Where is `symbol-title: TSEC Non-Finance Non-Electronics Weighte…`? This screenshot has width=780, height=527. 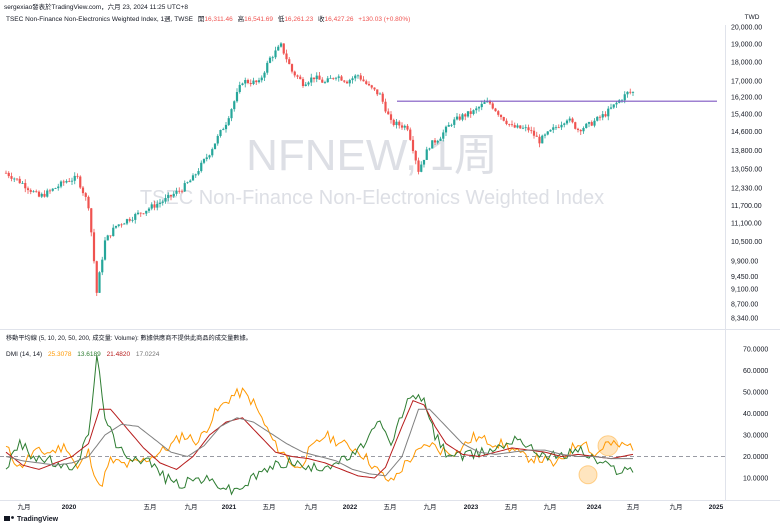 symbol-title: TSEC Non-Finance Non-Electronics Weighte… is located at coordinates (100, 18).